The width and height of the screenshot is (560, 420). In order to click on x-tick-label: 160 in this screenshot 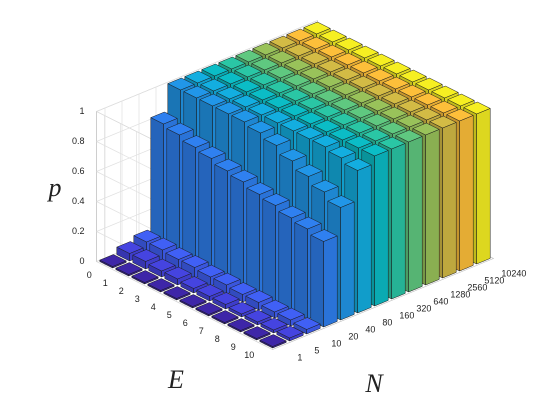, I will do `click(406, 316)`.